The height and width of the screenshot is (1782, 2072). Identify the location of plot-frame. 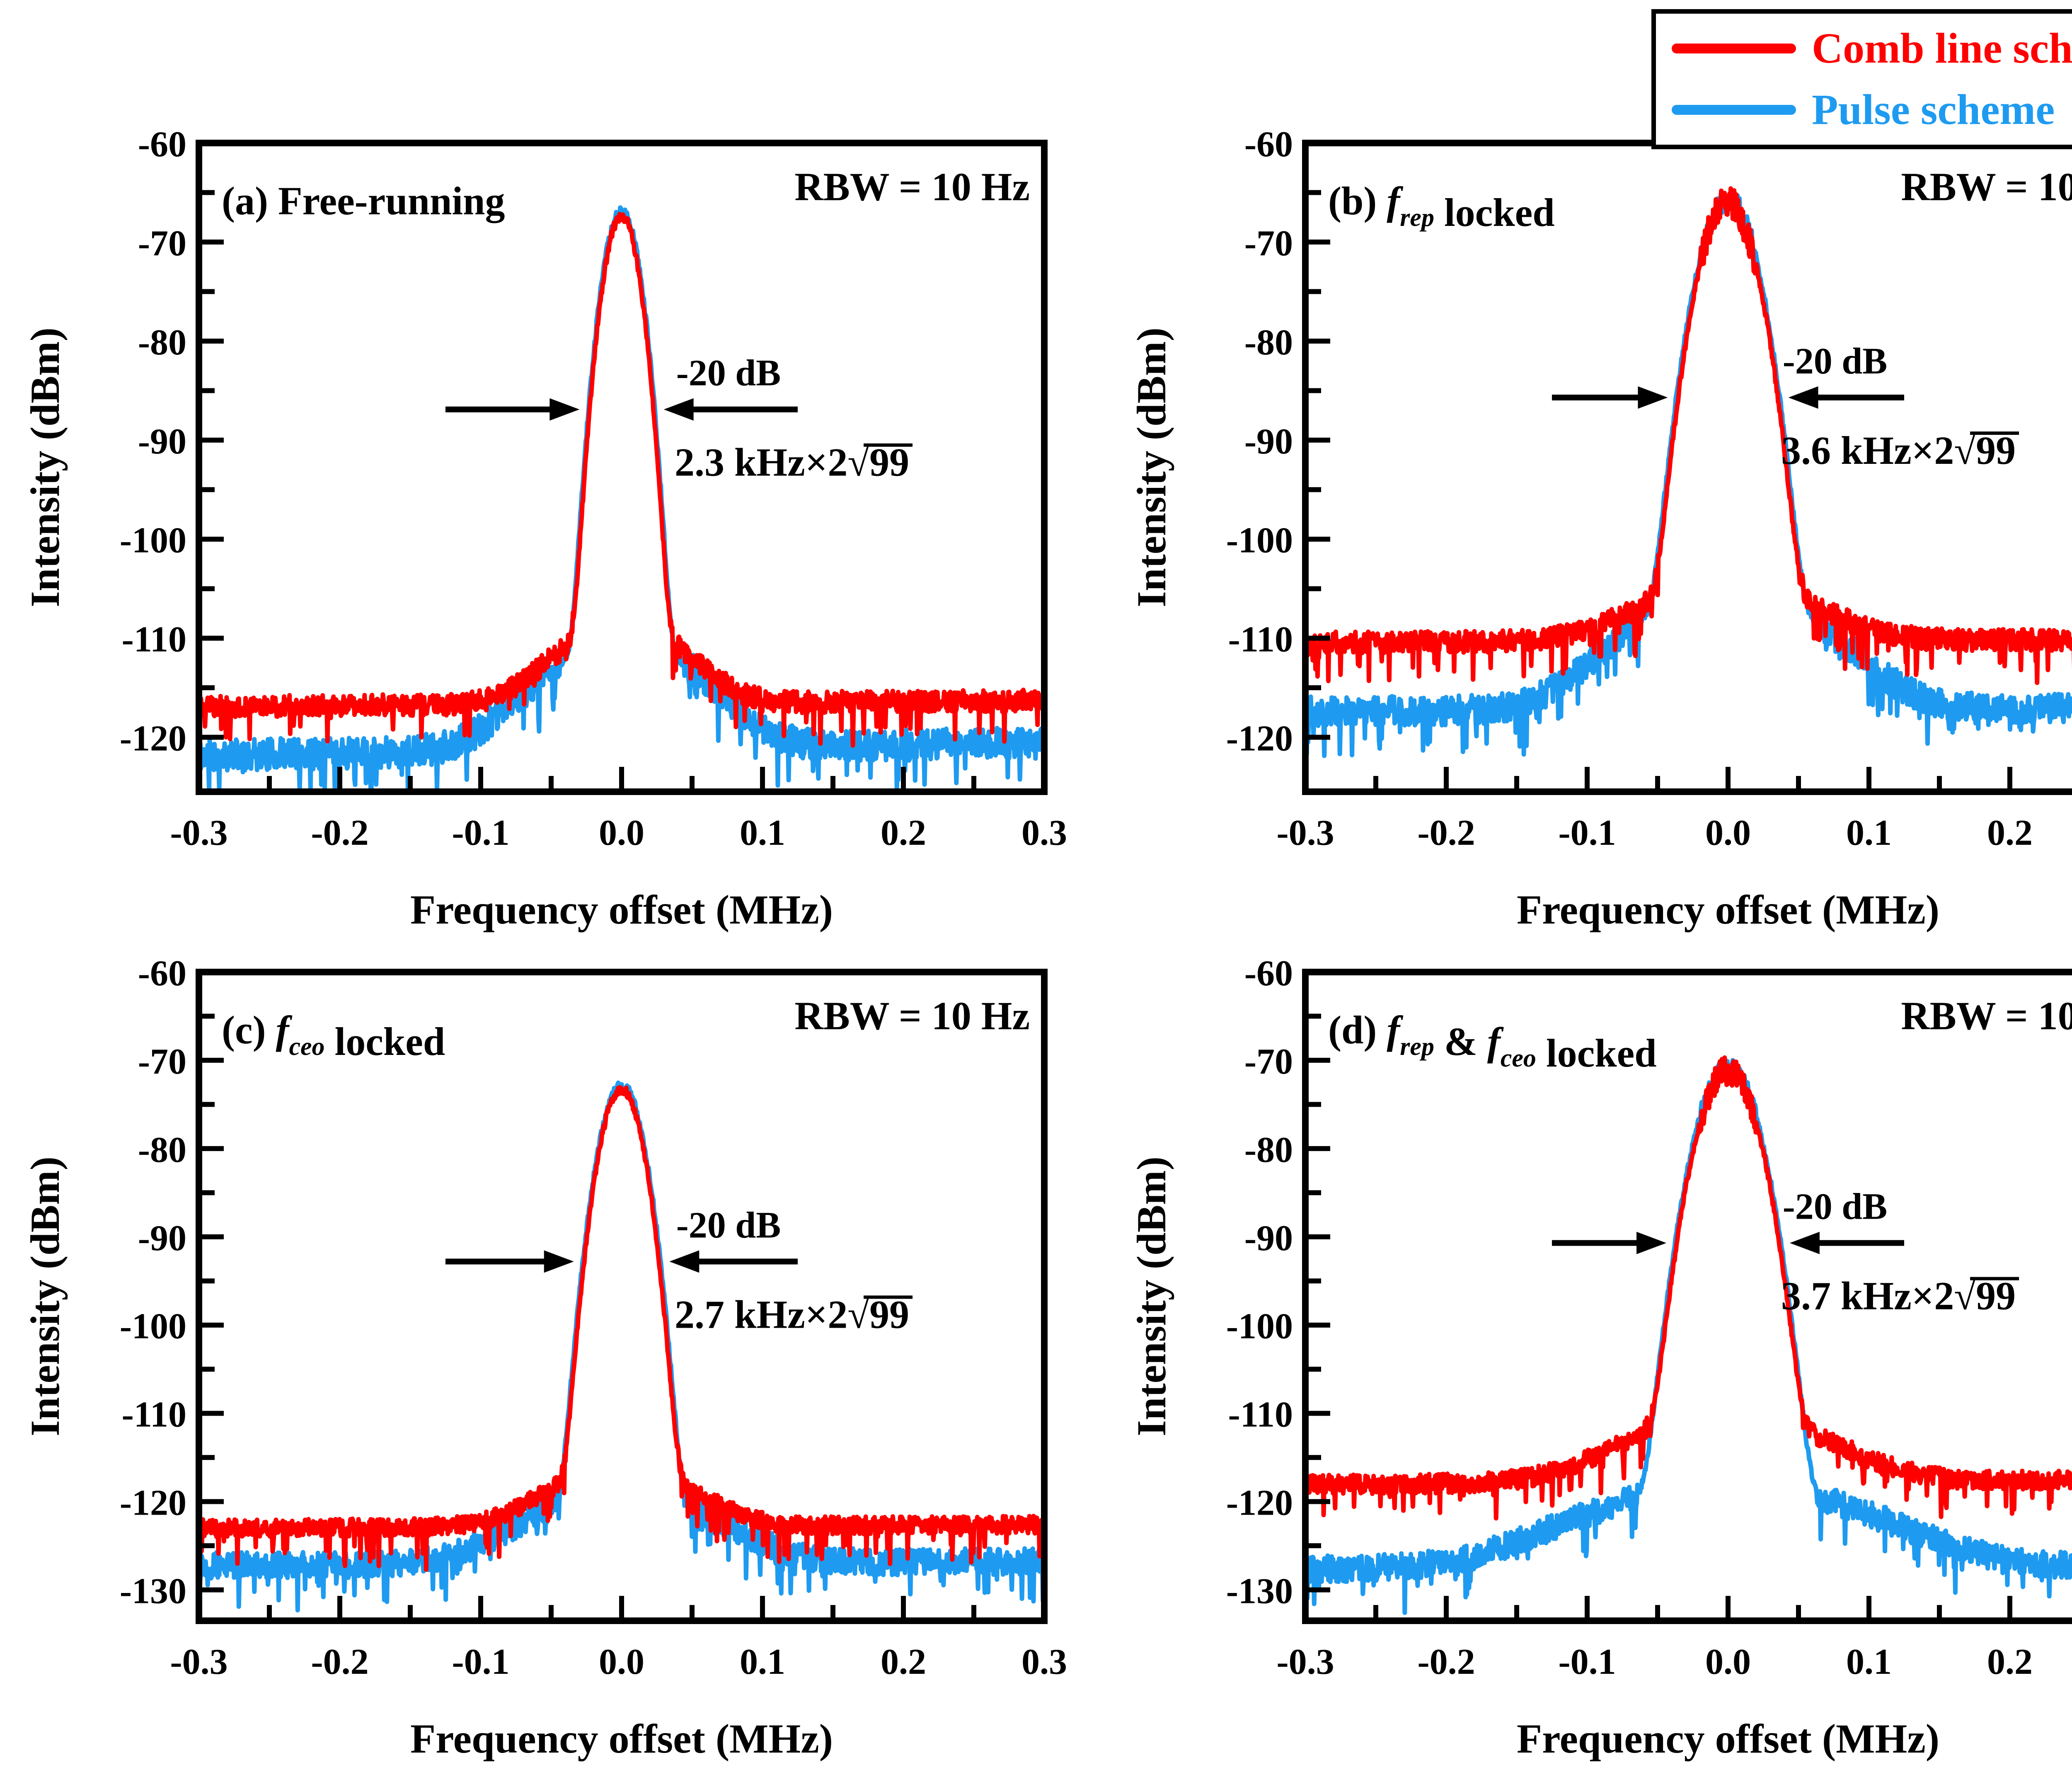
(1687, 1296).